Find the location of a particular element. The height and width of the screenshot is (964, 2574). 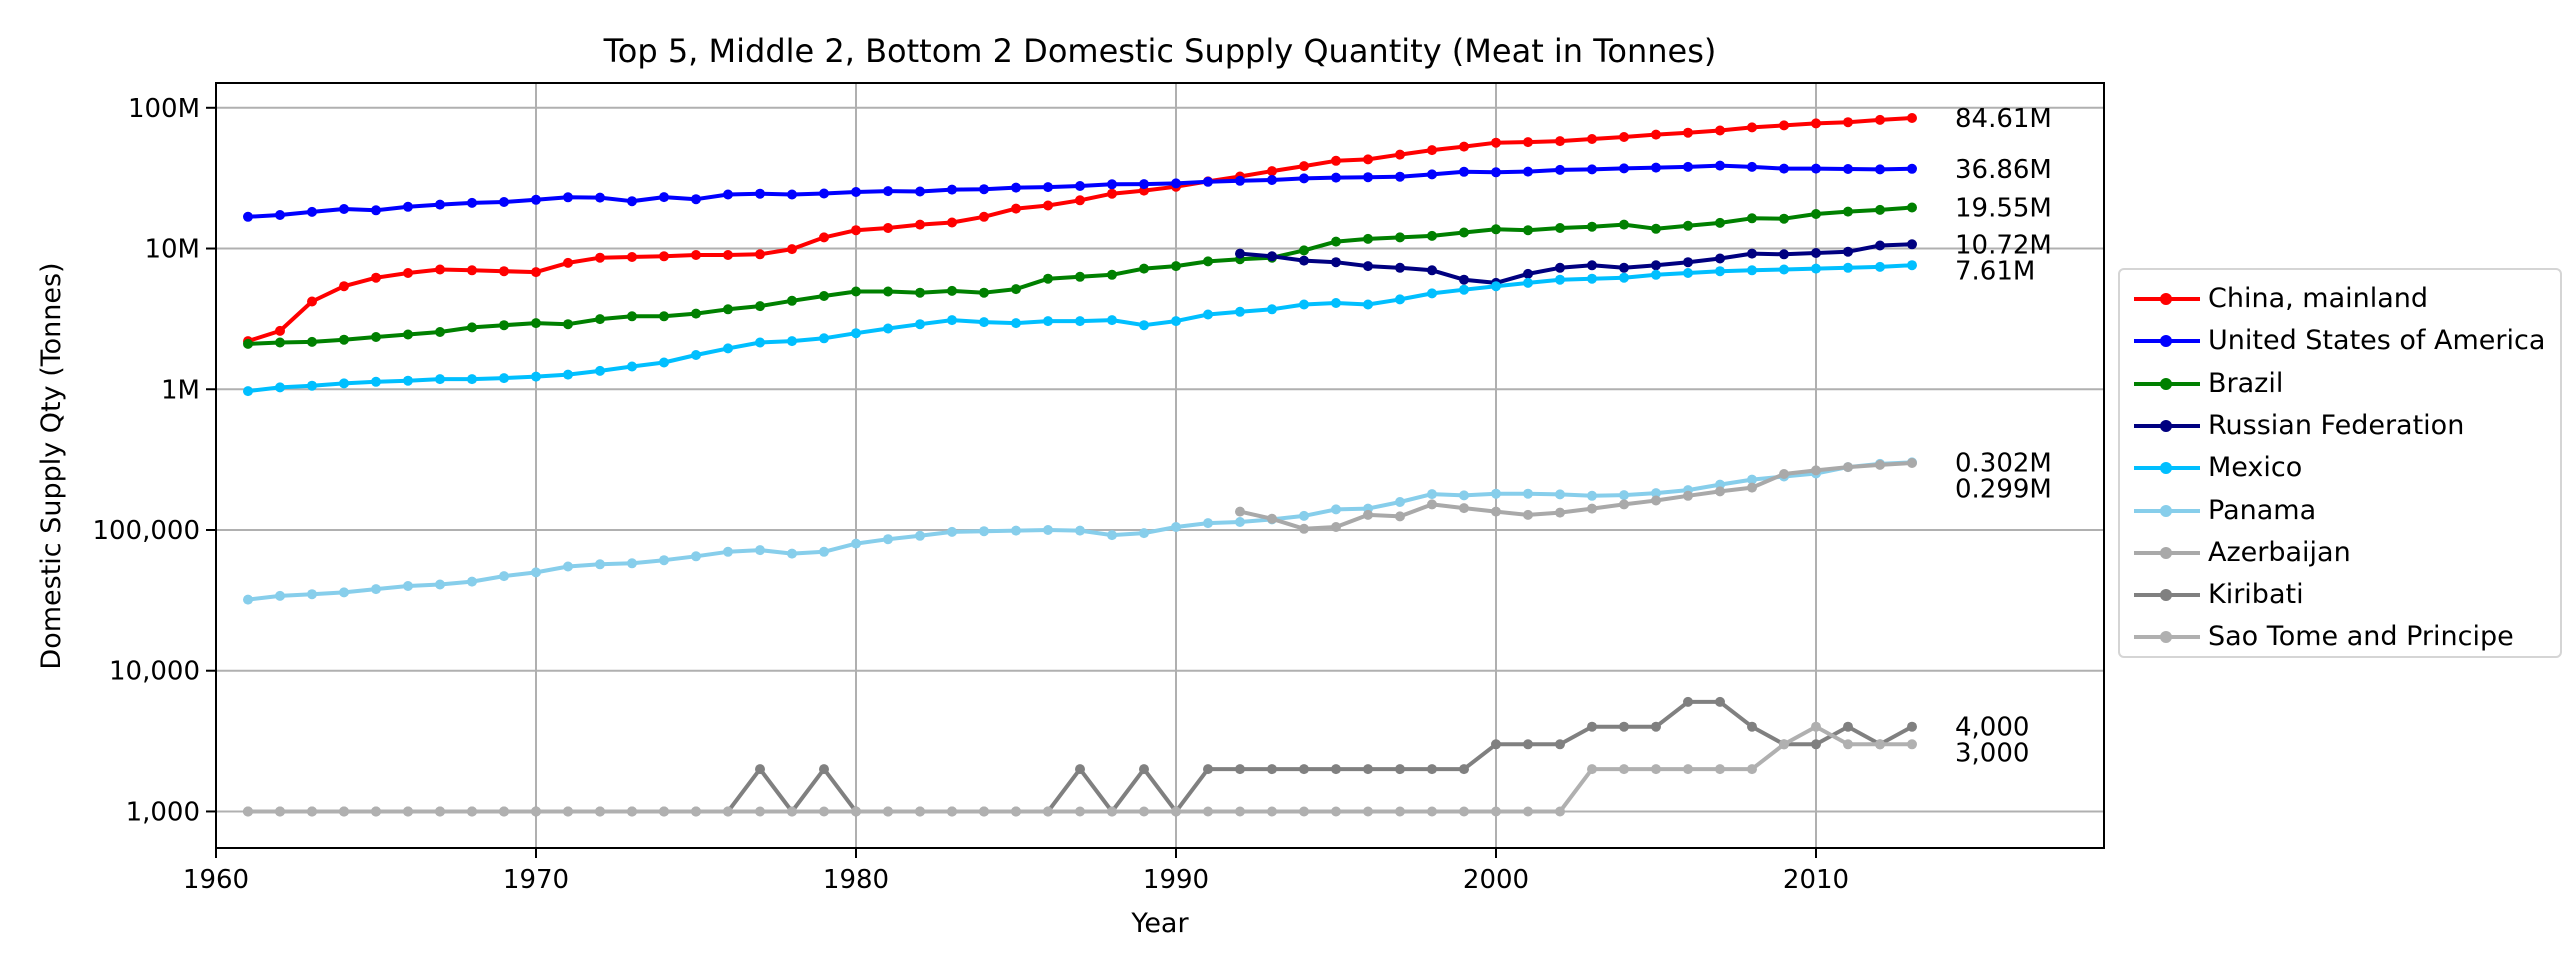

y-tick-label: 100,000 is located at coordinates (146, 531).